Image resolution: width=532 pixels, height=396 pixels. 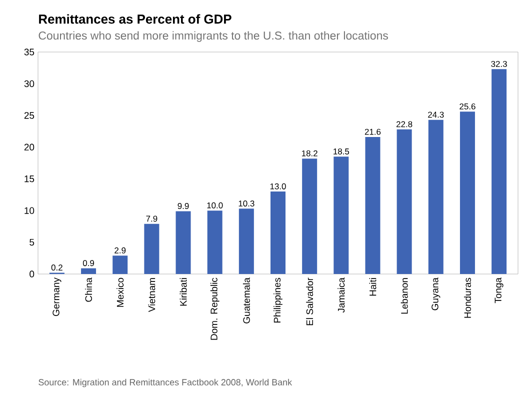 What do you see at coordinates (29, 179) in the screenshot?
I see `y-tick-label: 15` at bounding box center [29, 179].